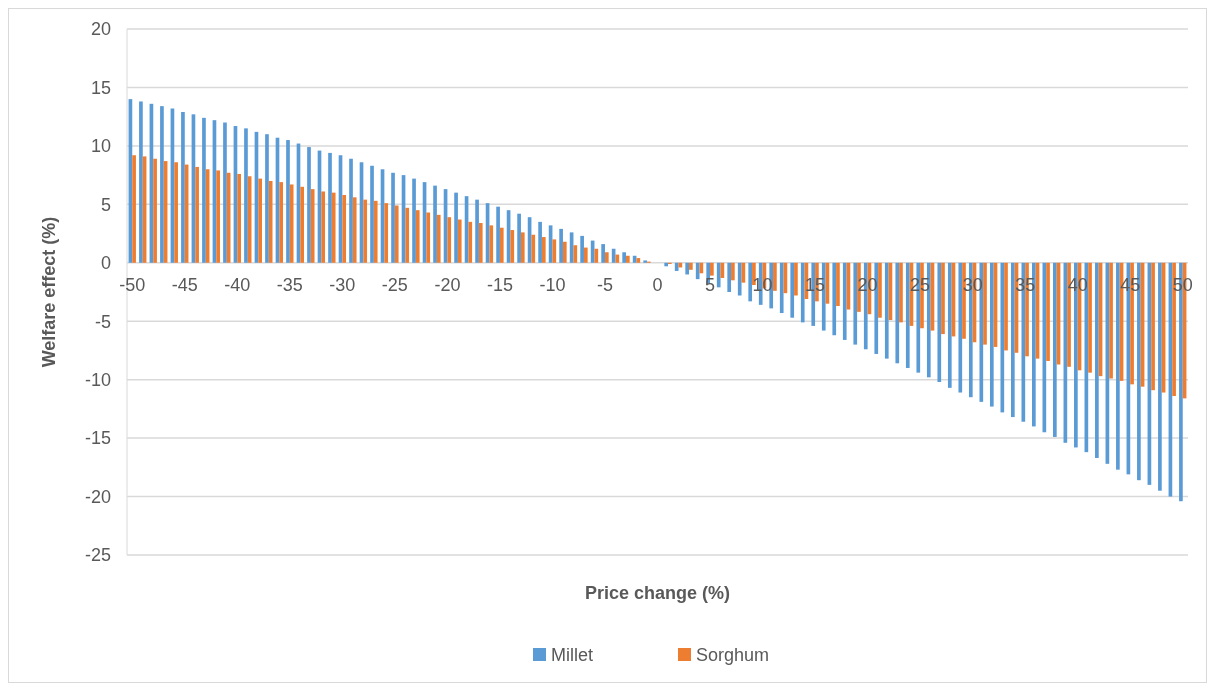 The image size is (1215, 691). Describe the element at coordinates (762, 284) in the screenshot. I see `x-tick-label: 10` at that location.